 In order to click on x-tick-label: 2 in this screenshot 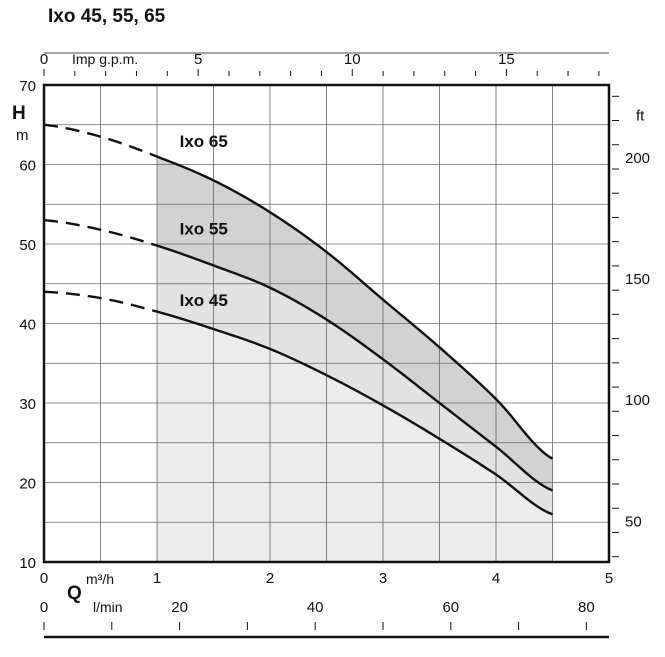, I will do `click(270, 578)`.